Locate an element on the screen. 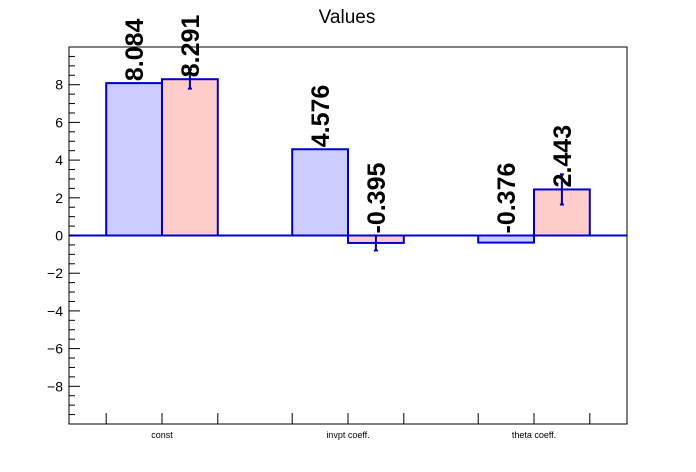 The image size is (696, 472). y-tick-label: −6 is located at coordinates (55, 349).